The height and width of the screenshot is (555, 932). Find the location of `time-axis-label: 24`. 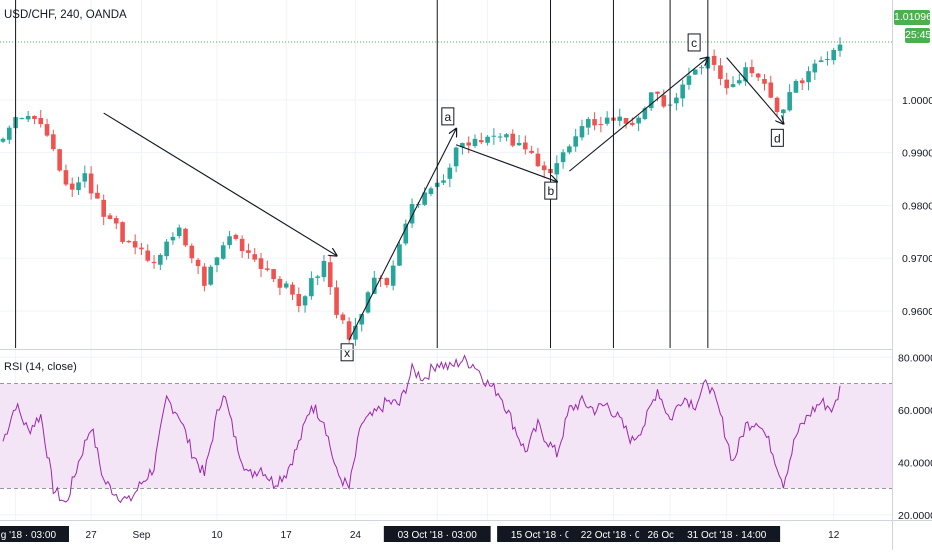

time-axis-label: 24 is located at coordinates (356, 535).